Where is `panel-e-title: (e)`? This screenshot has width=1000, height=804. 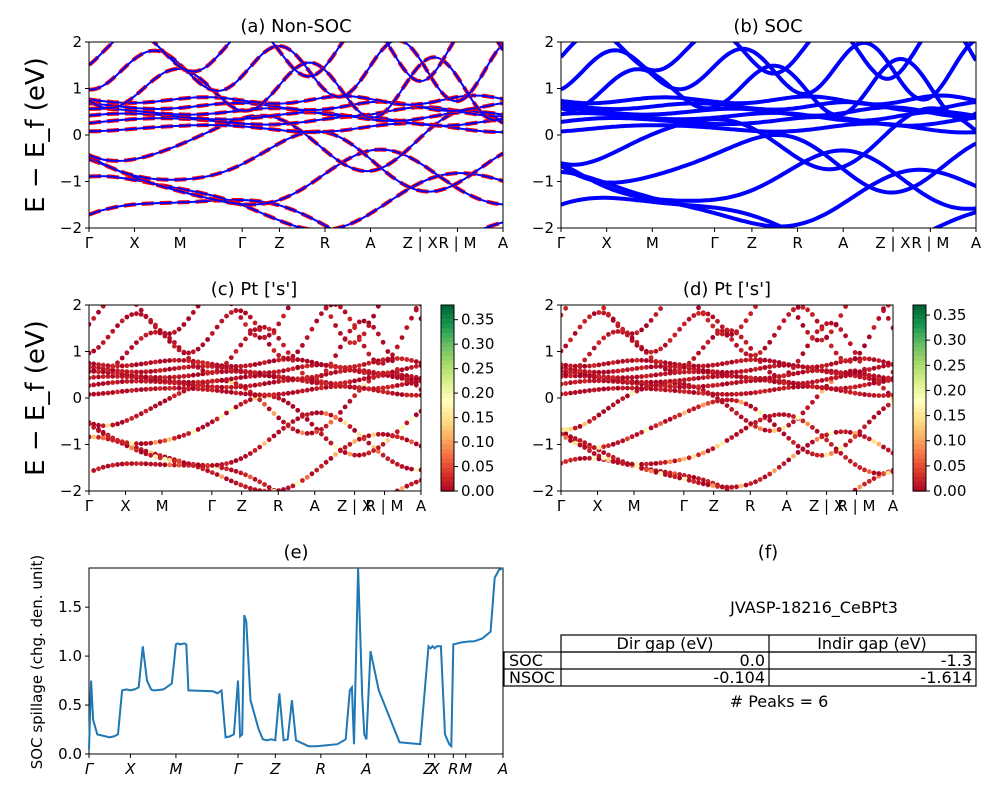
panel-e-title: (e) is located at coordinates (295, 552).